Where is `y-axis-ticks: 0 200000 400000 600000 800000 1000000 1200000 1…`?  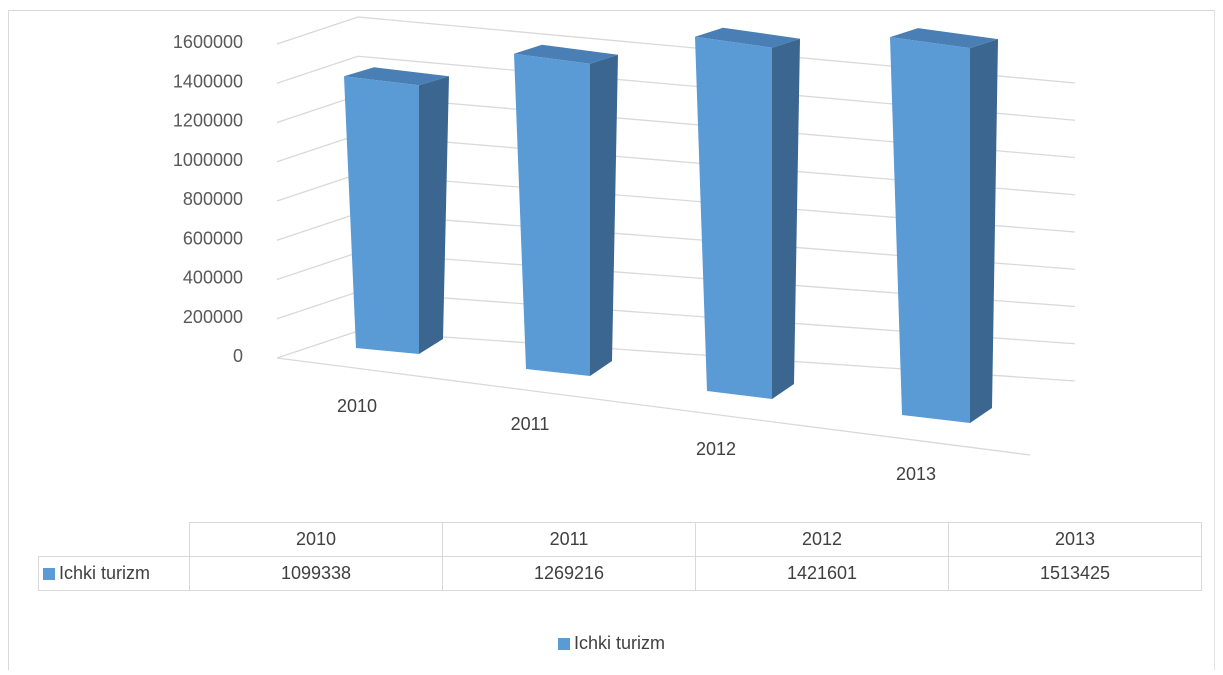 y-axis-ticks: 0 200000 400000 600000 800000 1000000 1200000 1… is located at coordinates (208, 199).